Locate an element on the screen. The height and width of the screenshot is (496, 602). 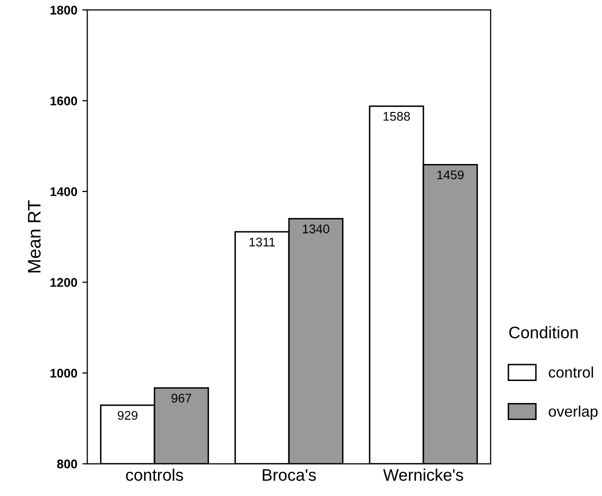
y-tick-label: 1000 is located at coordinates (64, 373).